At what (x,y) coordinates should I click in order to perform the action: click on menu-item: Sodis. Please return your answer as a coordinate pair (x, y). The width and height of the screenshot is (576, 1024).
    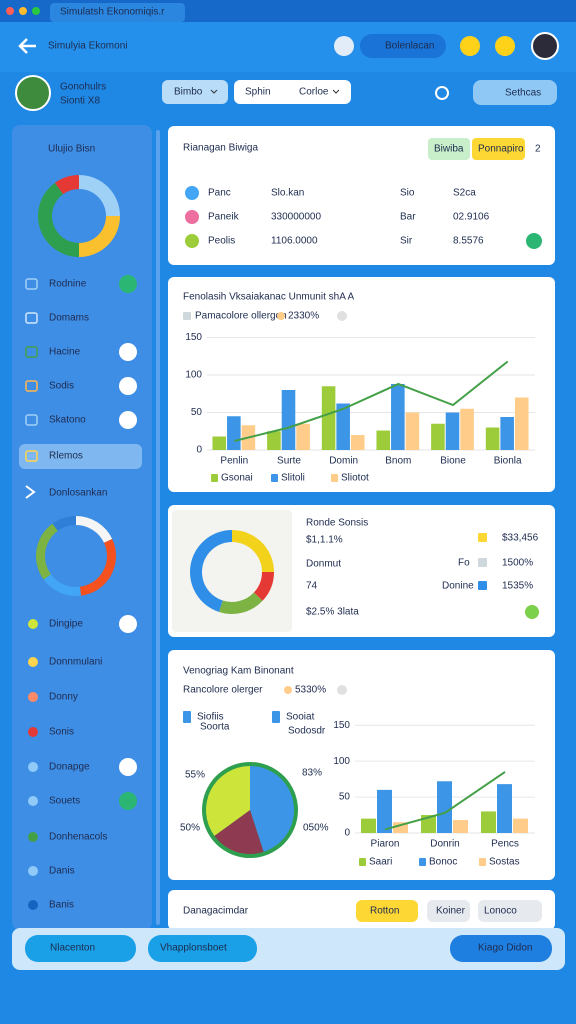
    Looking at the image, I should click on (61, 386).